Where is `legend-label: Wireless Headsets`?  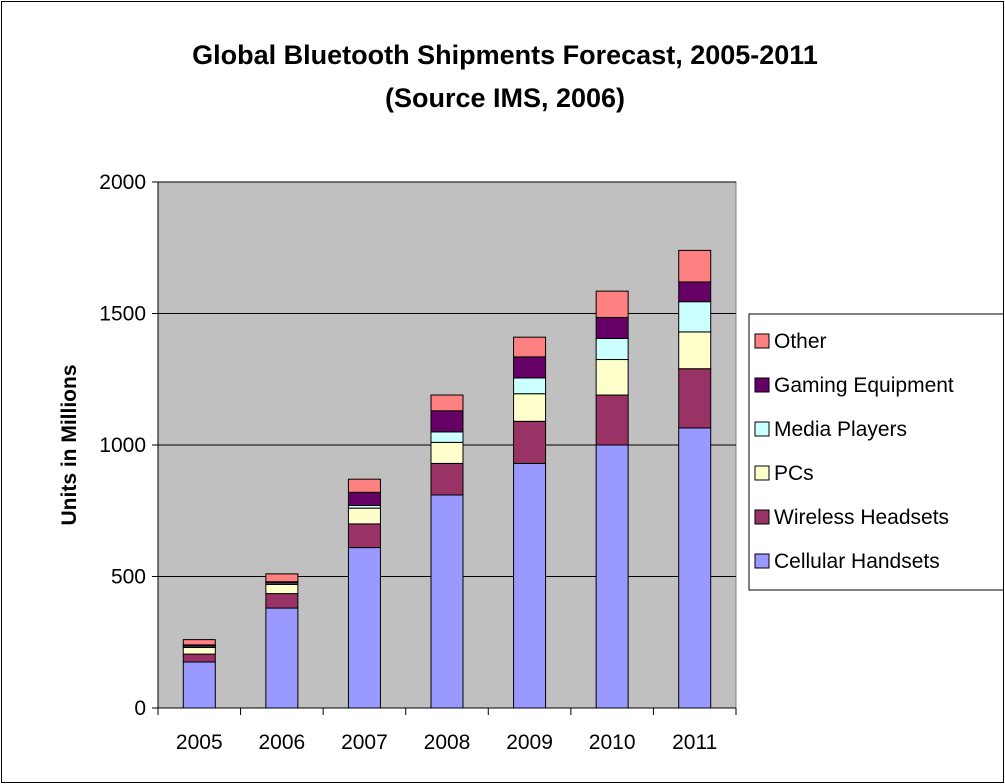 legend-label: Wireless Headsets is located at coordinates (861, 517).